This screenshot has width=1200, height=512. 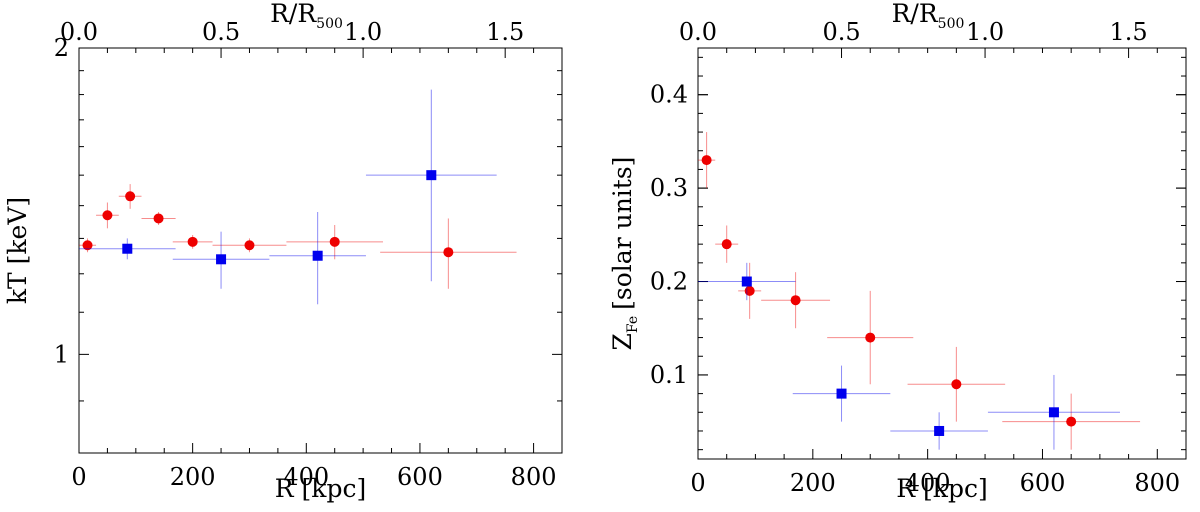 I want to click on y-tick-label: 0.1, so click(x=669, y=375).